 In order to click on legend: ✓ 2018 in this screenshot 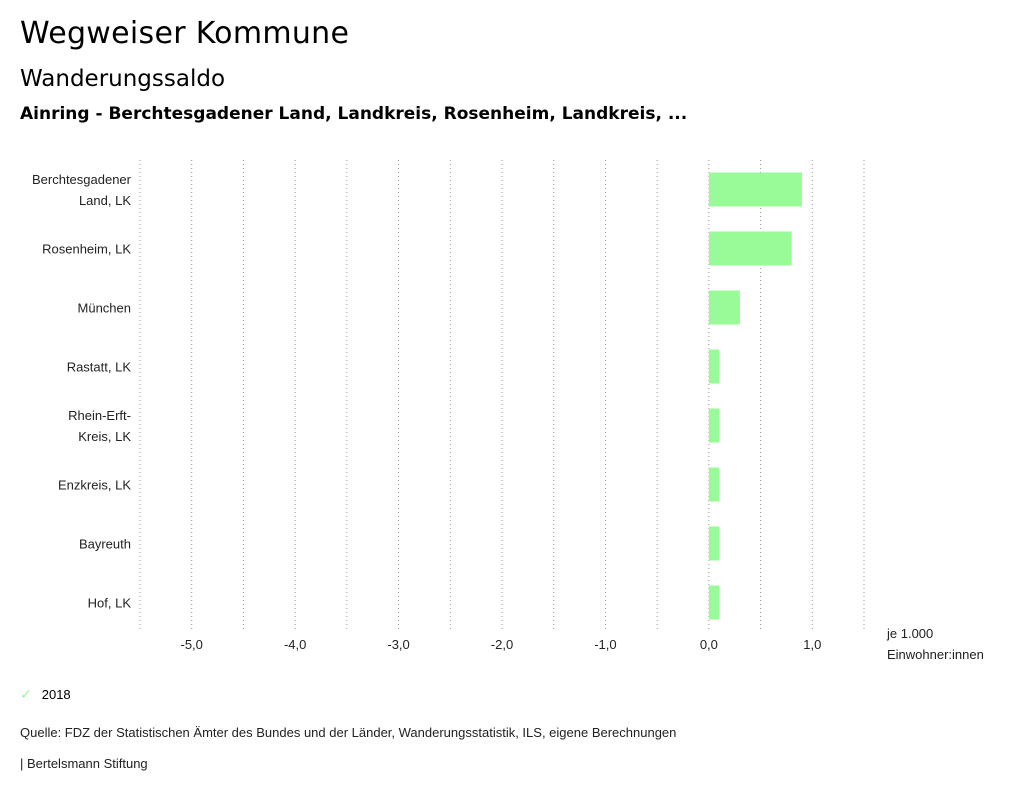, I will do `click(45, 694)`.